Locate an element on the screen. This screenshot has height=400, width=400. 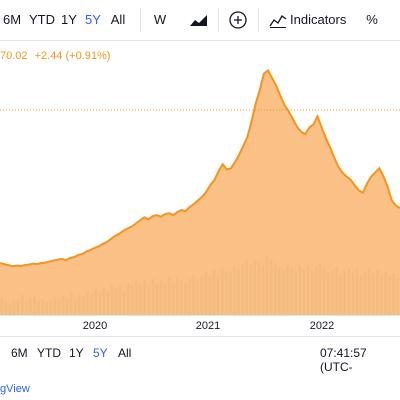
bottom-range-1y-button: 1Y is located at coordinates (76, 353).